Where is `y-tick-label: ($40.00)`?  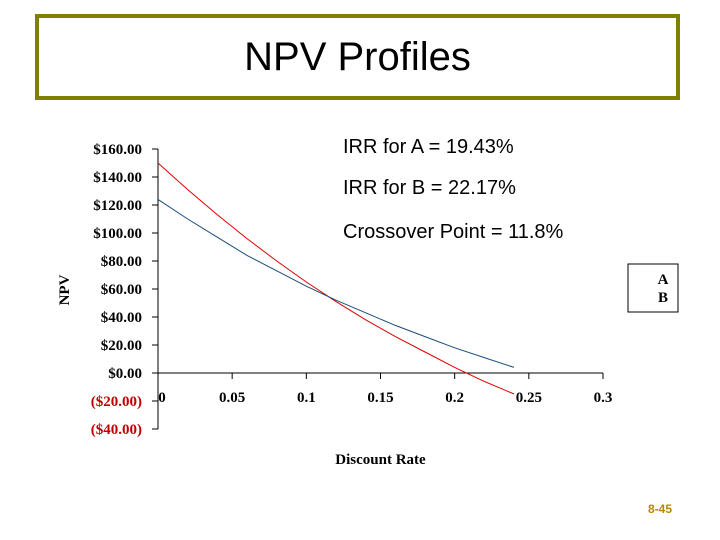
y-tick-label: ($40.00) is located at coordinates (116, 430).